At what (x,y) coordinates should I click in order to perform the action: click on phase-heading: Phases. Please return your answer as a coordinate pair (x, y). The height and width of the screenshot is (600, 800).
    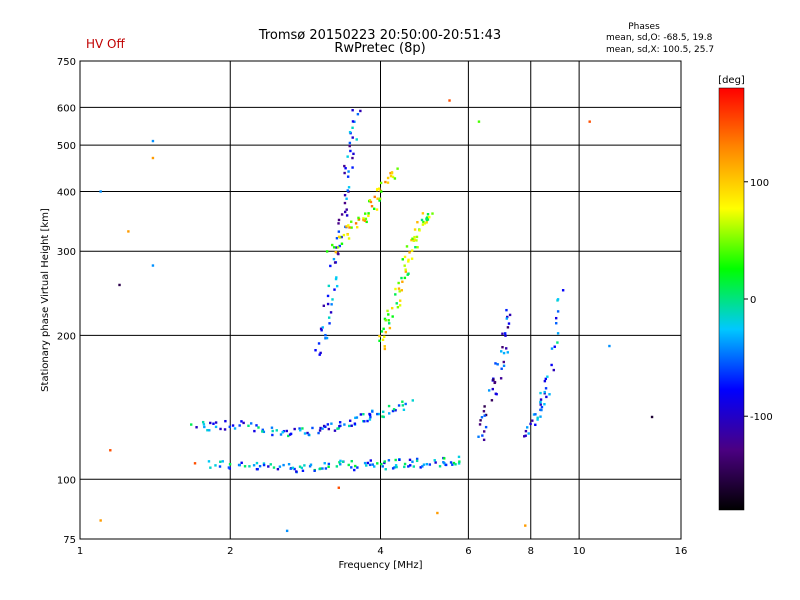
    Looking at the image, I should click on (644, 27).